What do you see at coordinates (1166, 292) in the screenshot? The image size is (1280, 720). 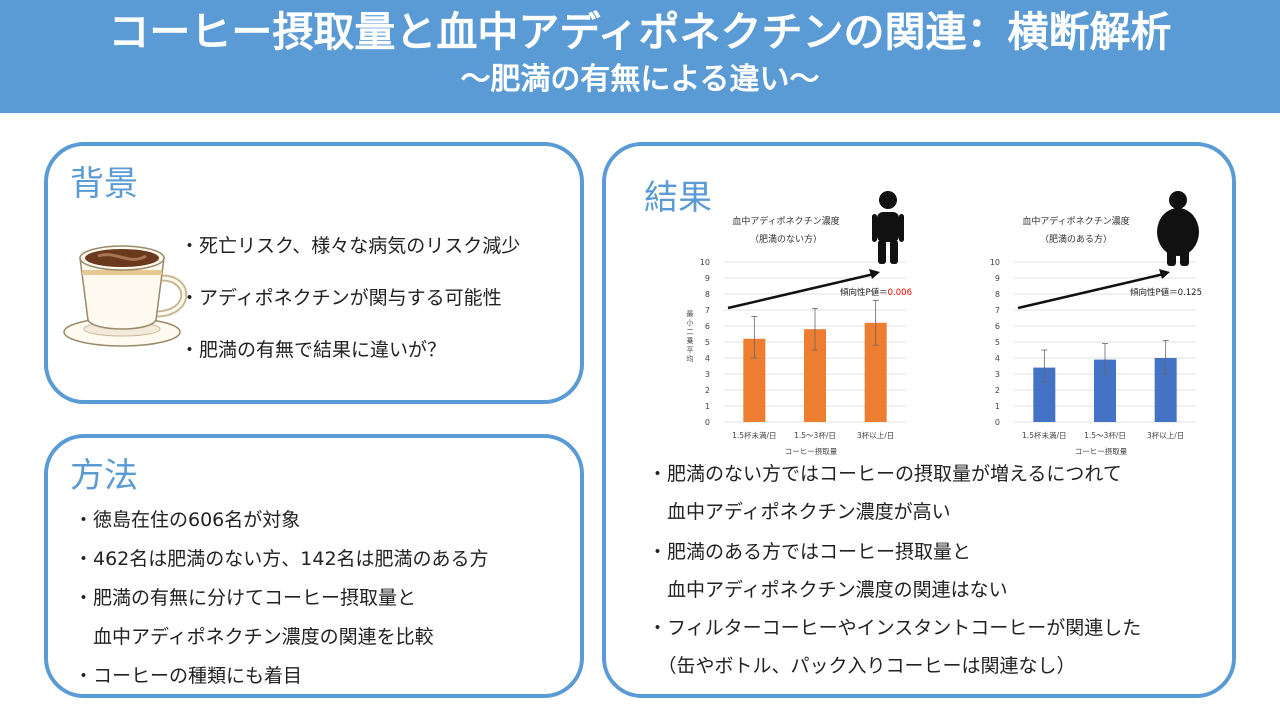 I see `p-trend-annotation: 傾向性P値＝0.125` at bounding box center [1166, 292].